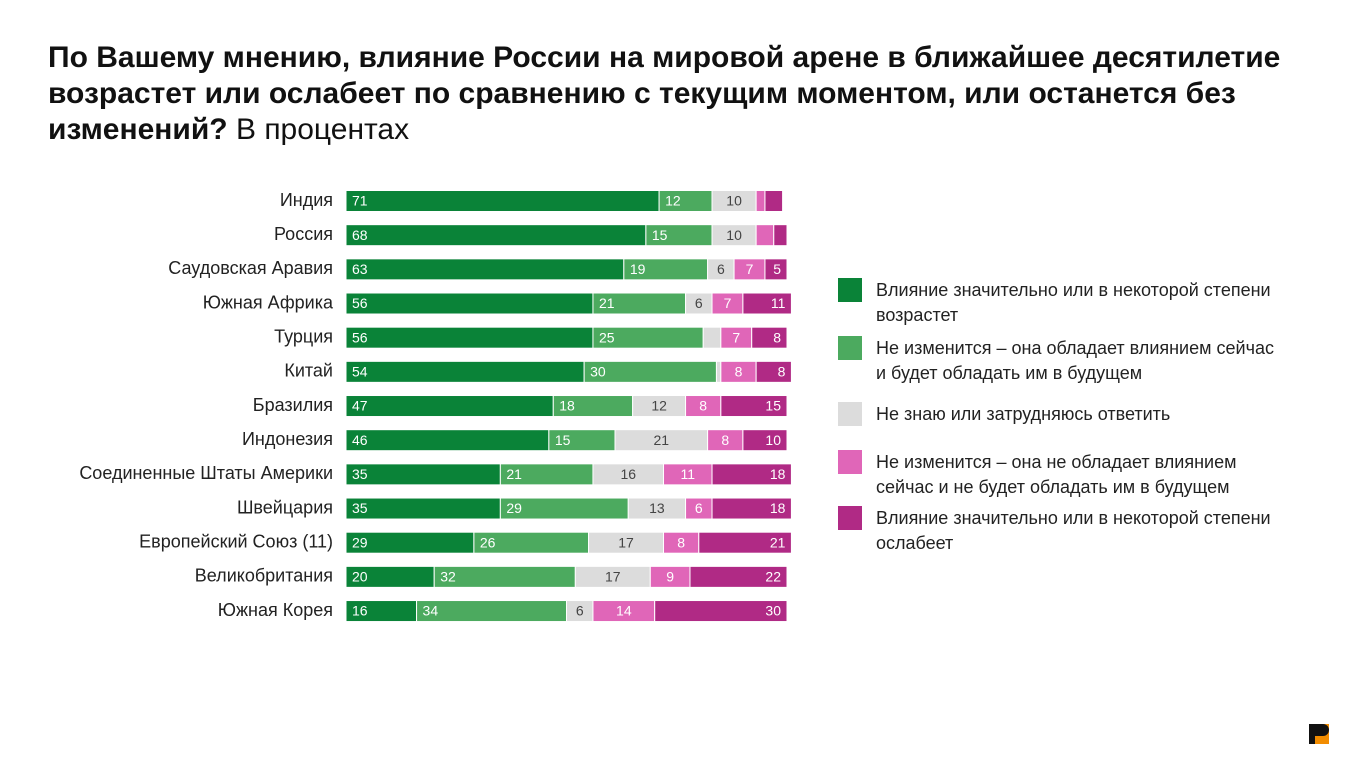 The width and height of the screenshot is (1362, 765). What do you see at coordinates (287, 439) in the screenshot?
I see `category-label: Индонезия` at bounding box center [287, 439].